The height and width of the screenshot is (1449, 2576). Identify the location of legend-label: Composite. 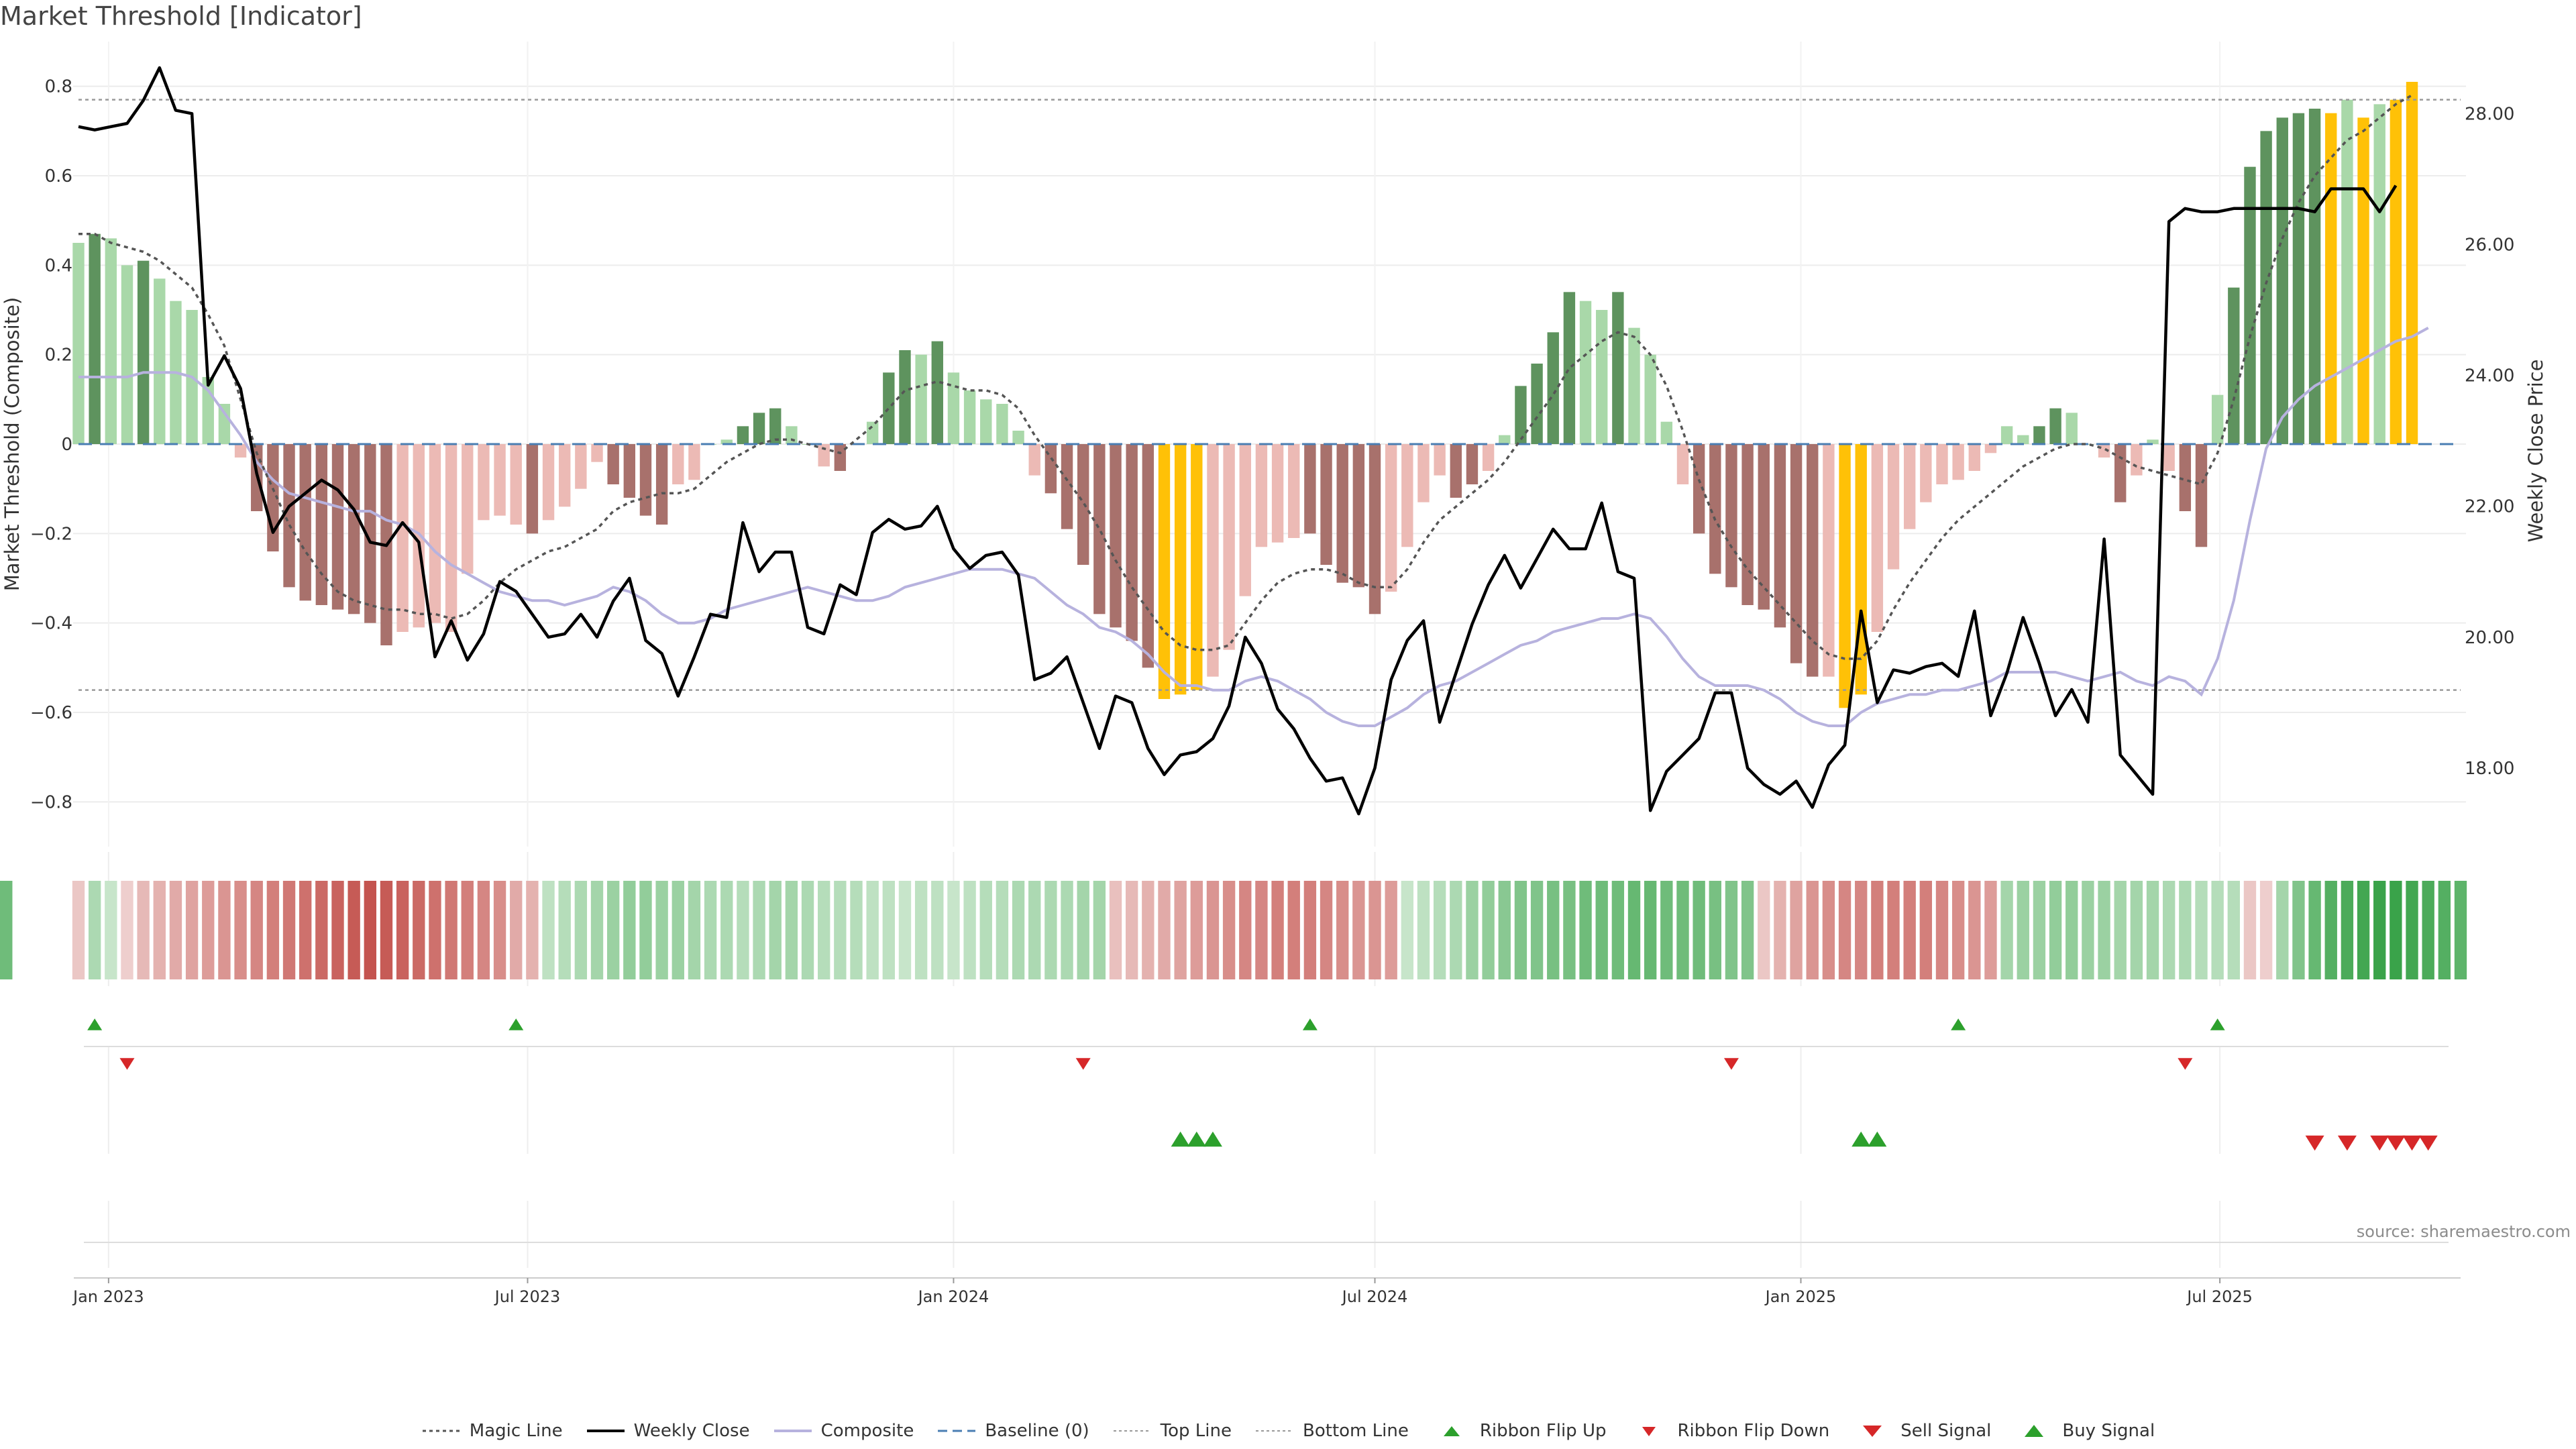
(867, 1431).